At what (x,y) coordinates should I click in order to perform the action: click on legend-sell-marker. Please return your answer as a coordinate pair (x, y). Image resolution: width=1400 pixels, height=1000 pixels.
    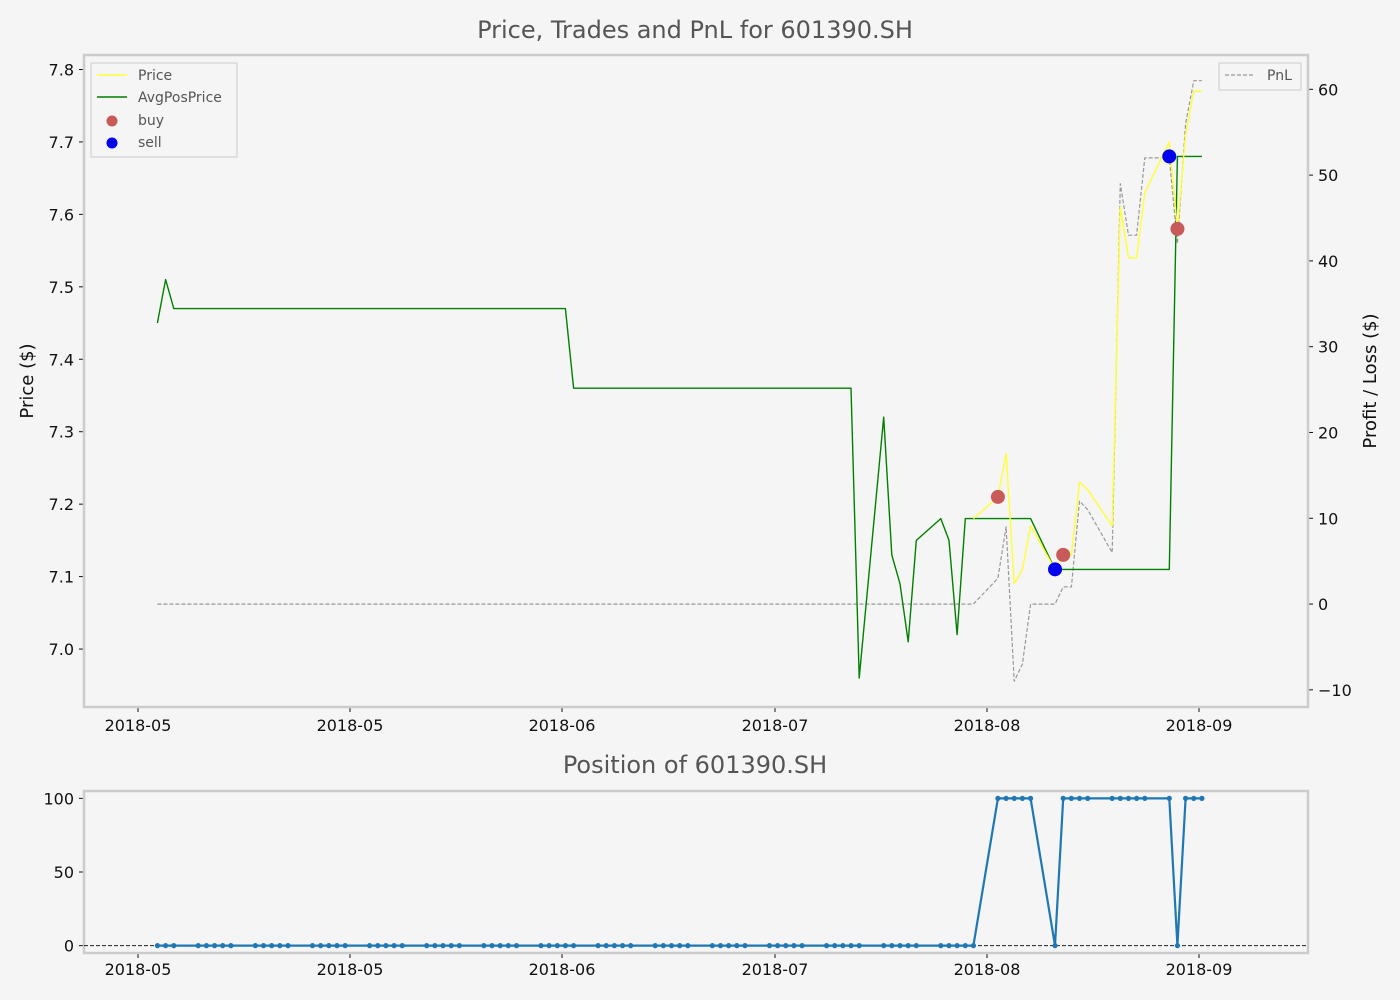
    Looking at the image, I should click on (112, 143).